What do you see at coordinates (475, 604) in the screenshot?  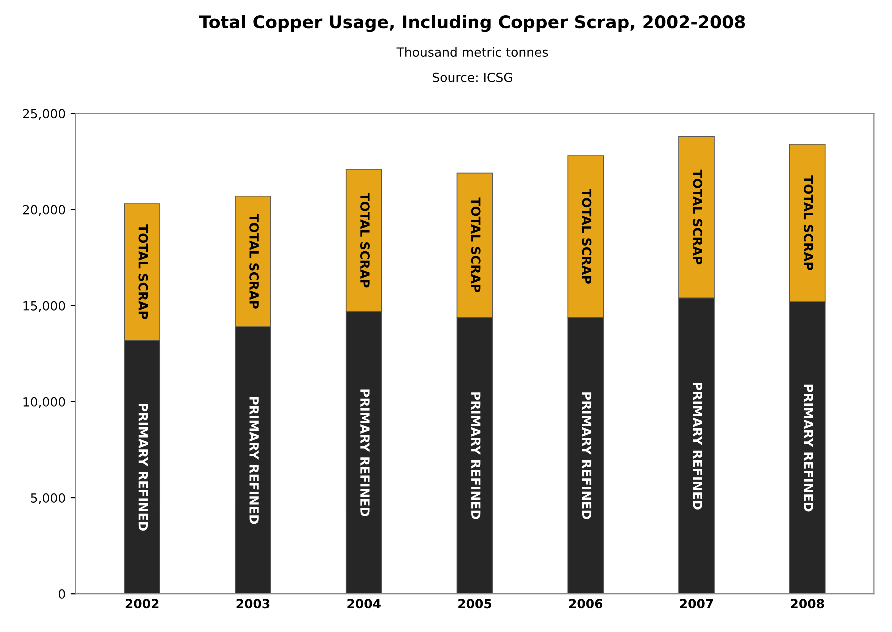 I see `x-tick-label: 2005` at bounding box center [475, 604].